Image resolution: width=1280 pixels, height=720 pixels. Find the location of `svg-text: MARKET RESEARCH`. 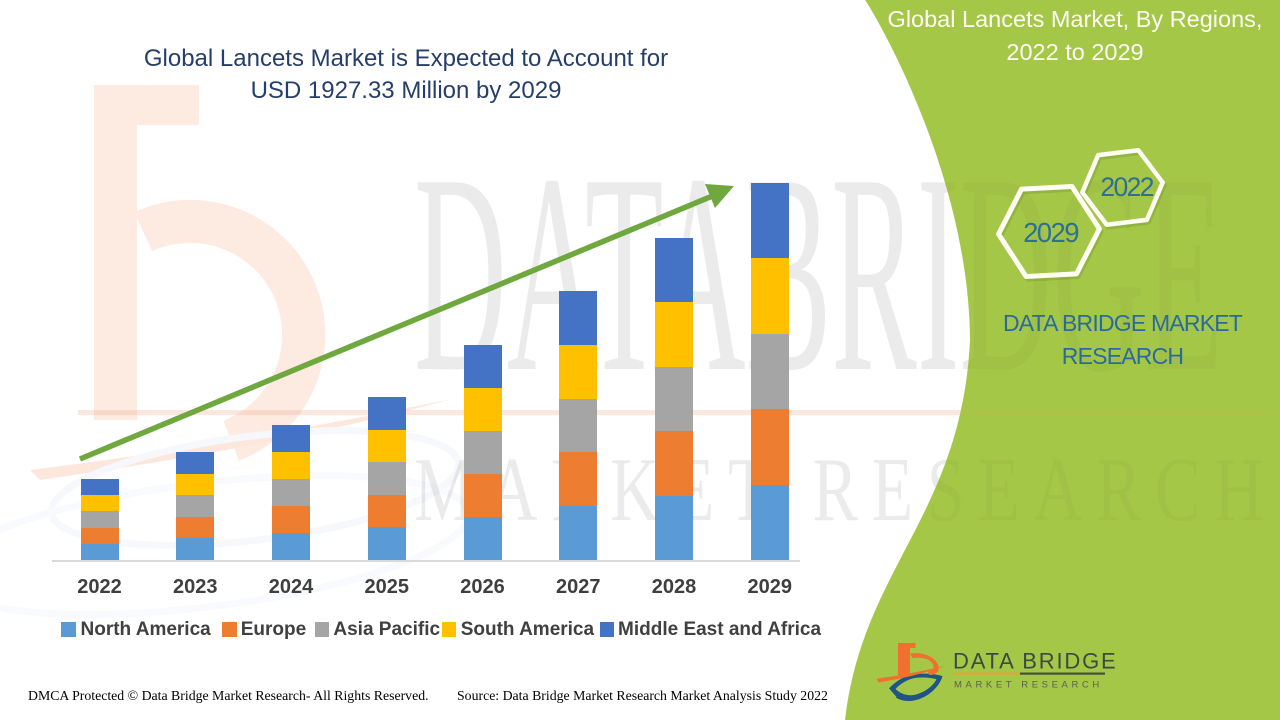

svg-text: MARKET RESEARCH is located at coordinates (1028, 685).